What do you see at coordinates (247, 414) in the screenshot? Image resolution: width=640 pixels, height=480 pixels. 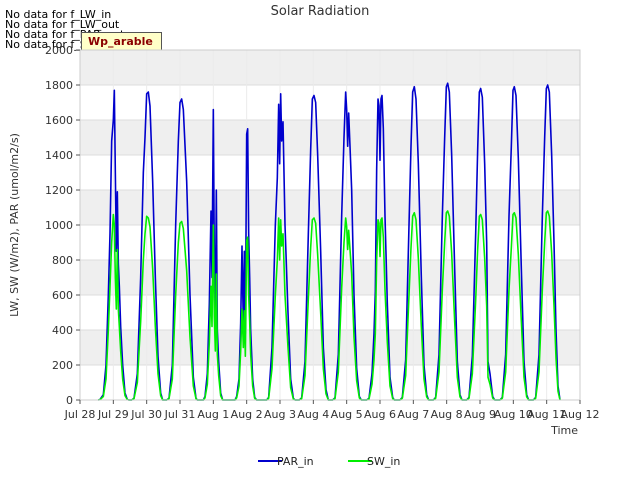 I see `x-tick-label: Aug 2` at bounding box center [247, 414].